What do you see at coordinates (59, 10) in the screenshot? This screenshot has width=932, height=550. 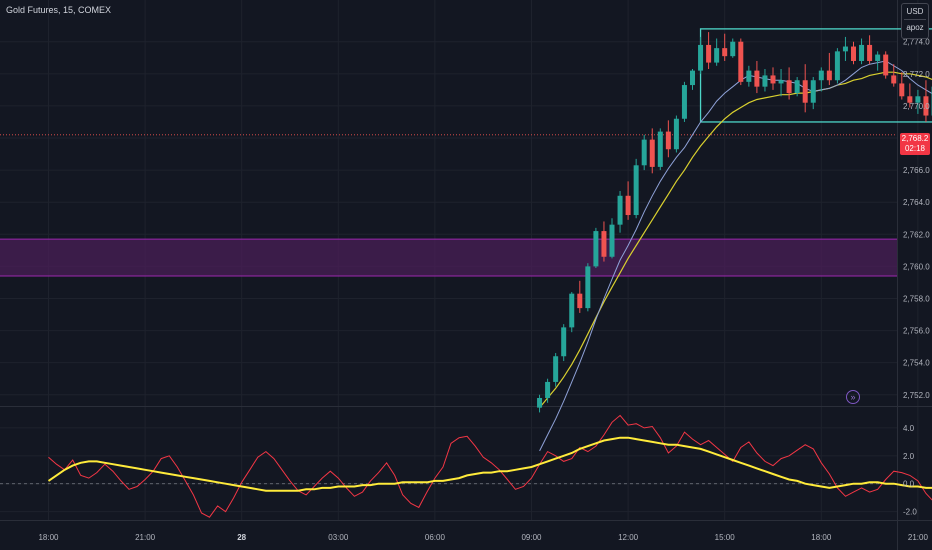 I see `symbol-label: Gold Futures, 15, COMEX` at bounding box center [59, 10].